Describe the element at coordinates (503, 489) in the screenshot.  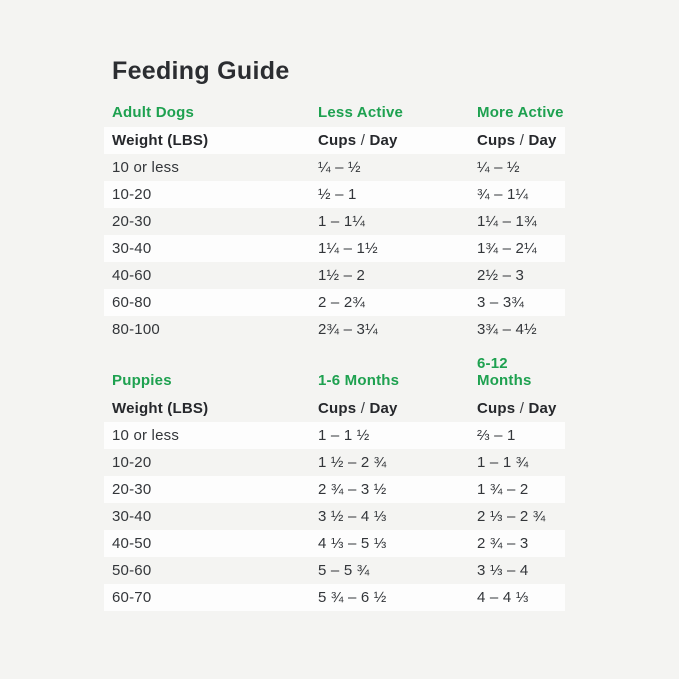
I see `cups-range-cell: 1 ¾ – 2` at that location.